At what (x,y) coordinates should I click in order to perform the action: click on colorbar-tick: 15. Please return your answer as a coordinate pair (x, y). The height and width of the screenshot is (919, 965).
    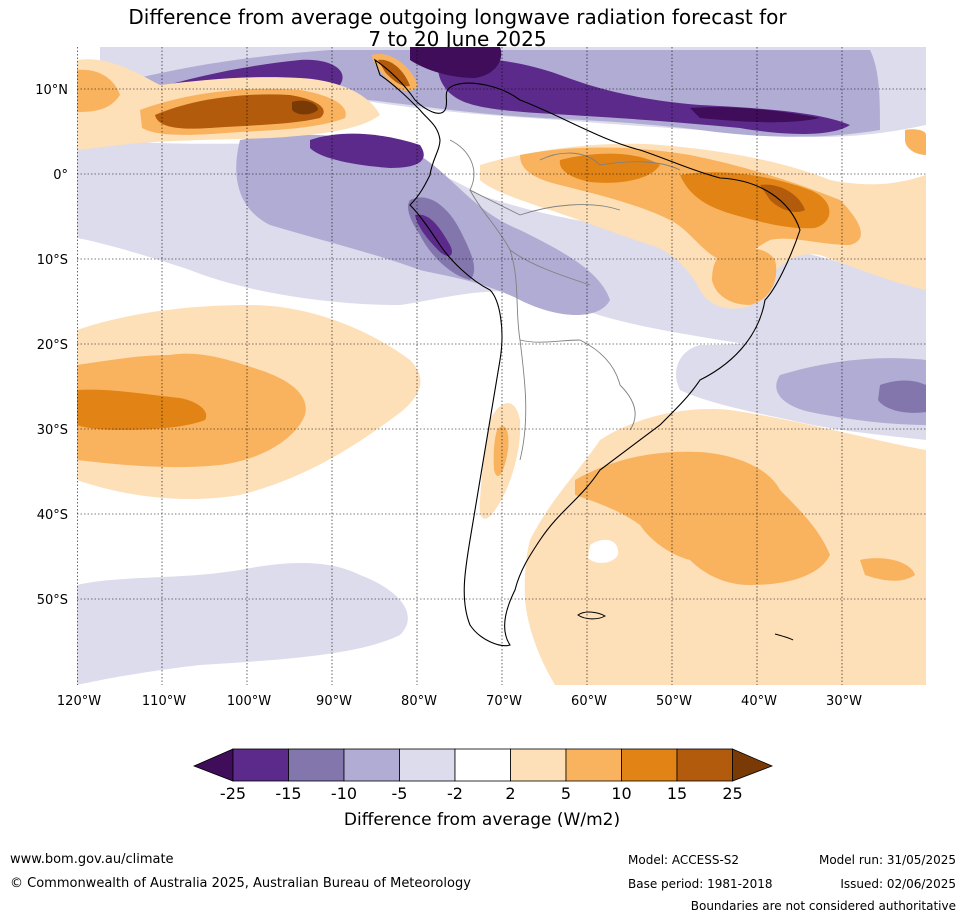
    Looking at the image, I should click on (677, 793).